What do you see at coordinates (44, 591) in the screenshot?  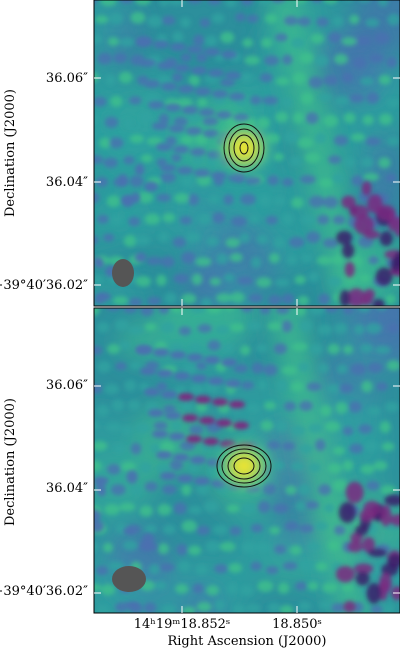 I see `ytick-label: +39°40′36.02″` at bounding box center [44, 591].